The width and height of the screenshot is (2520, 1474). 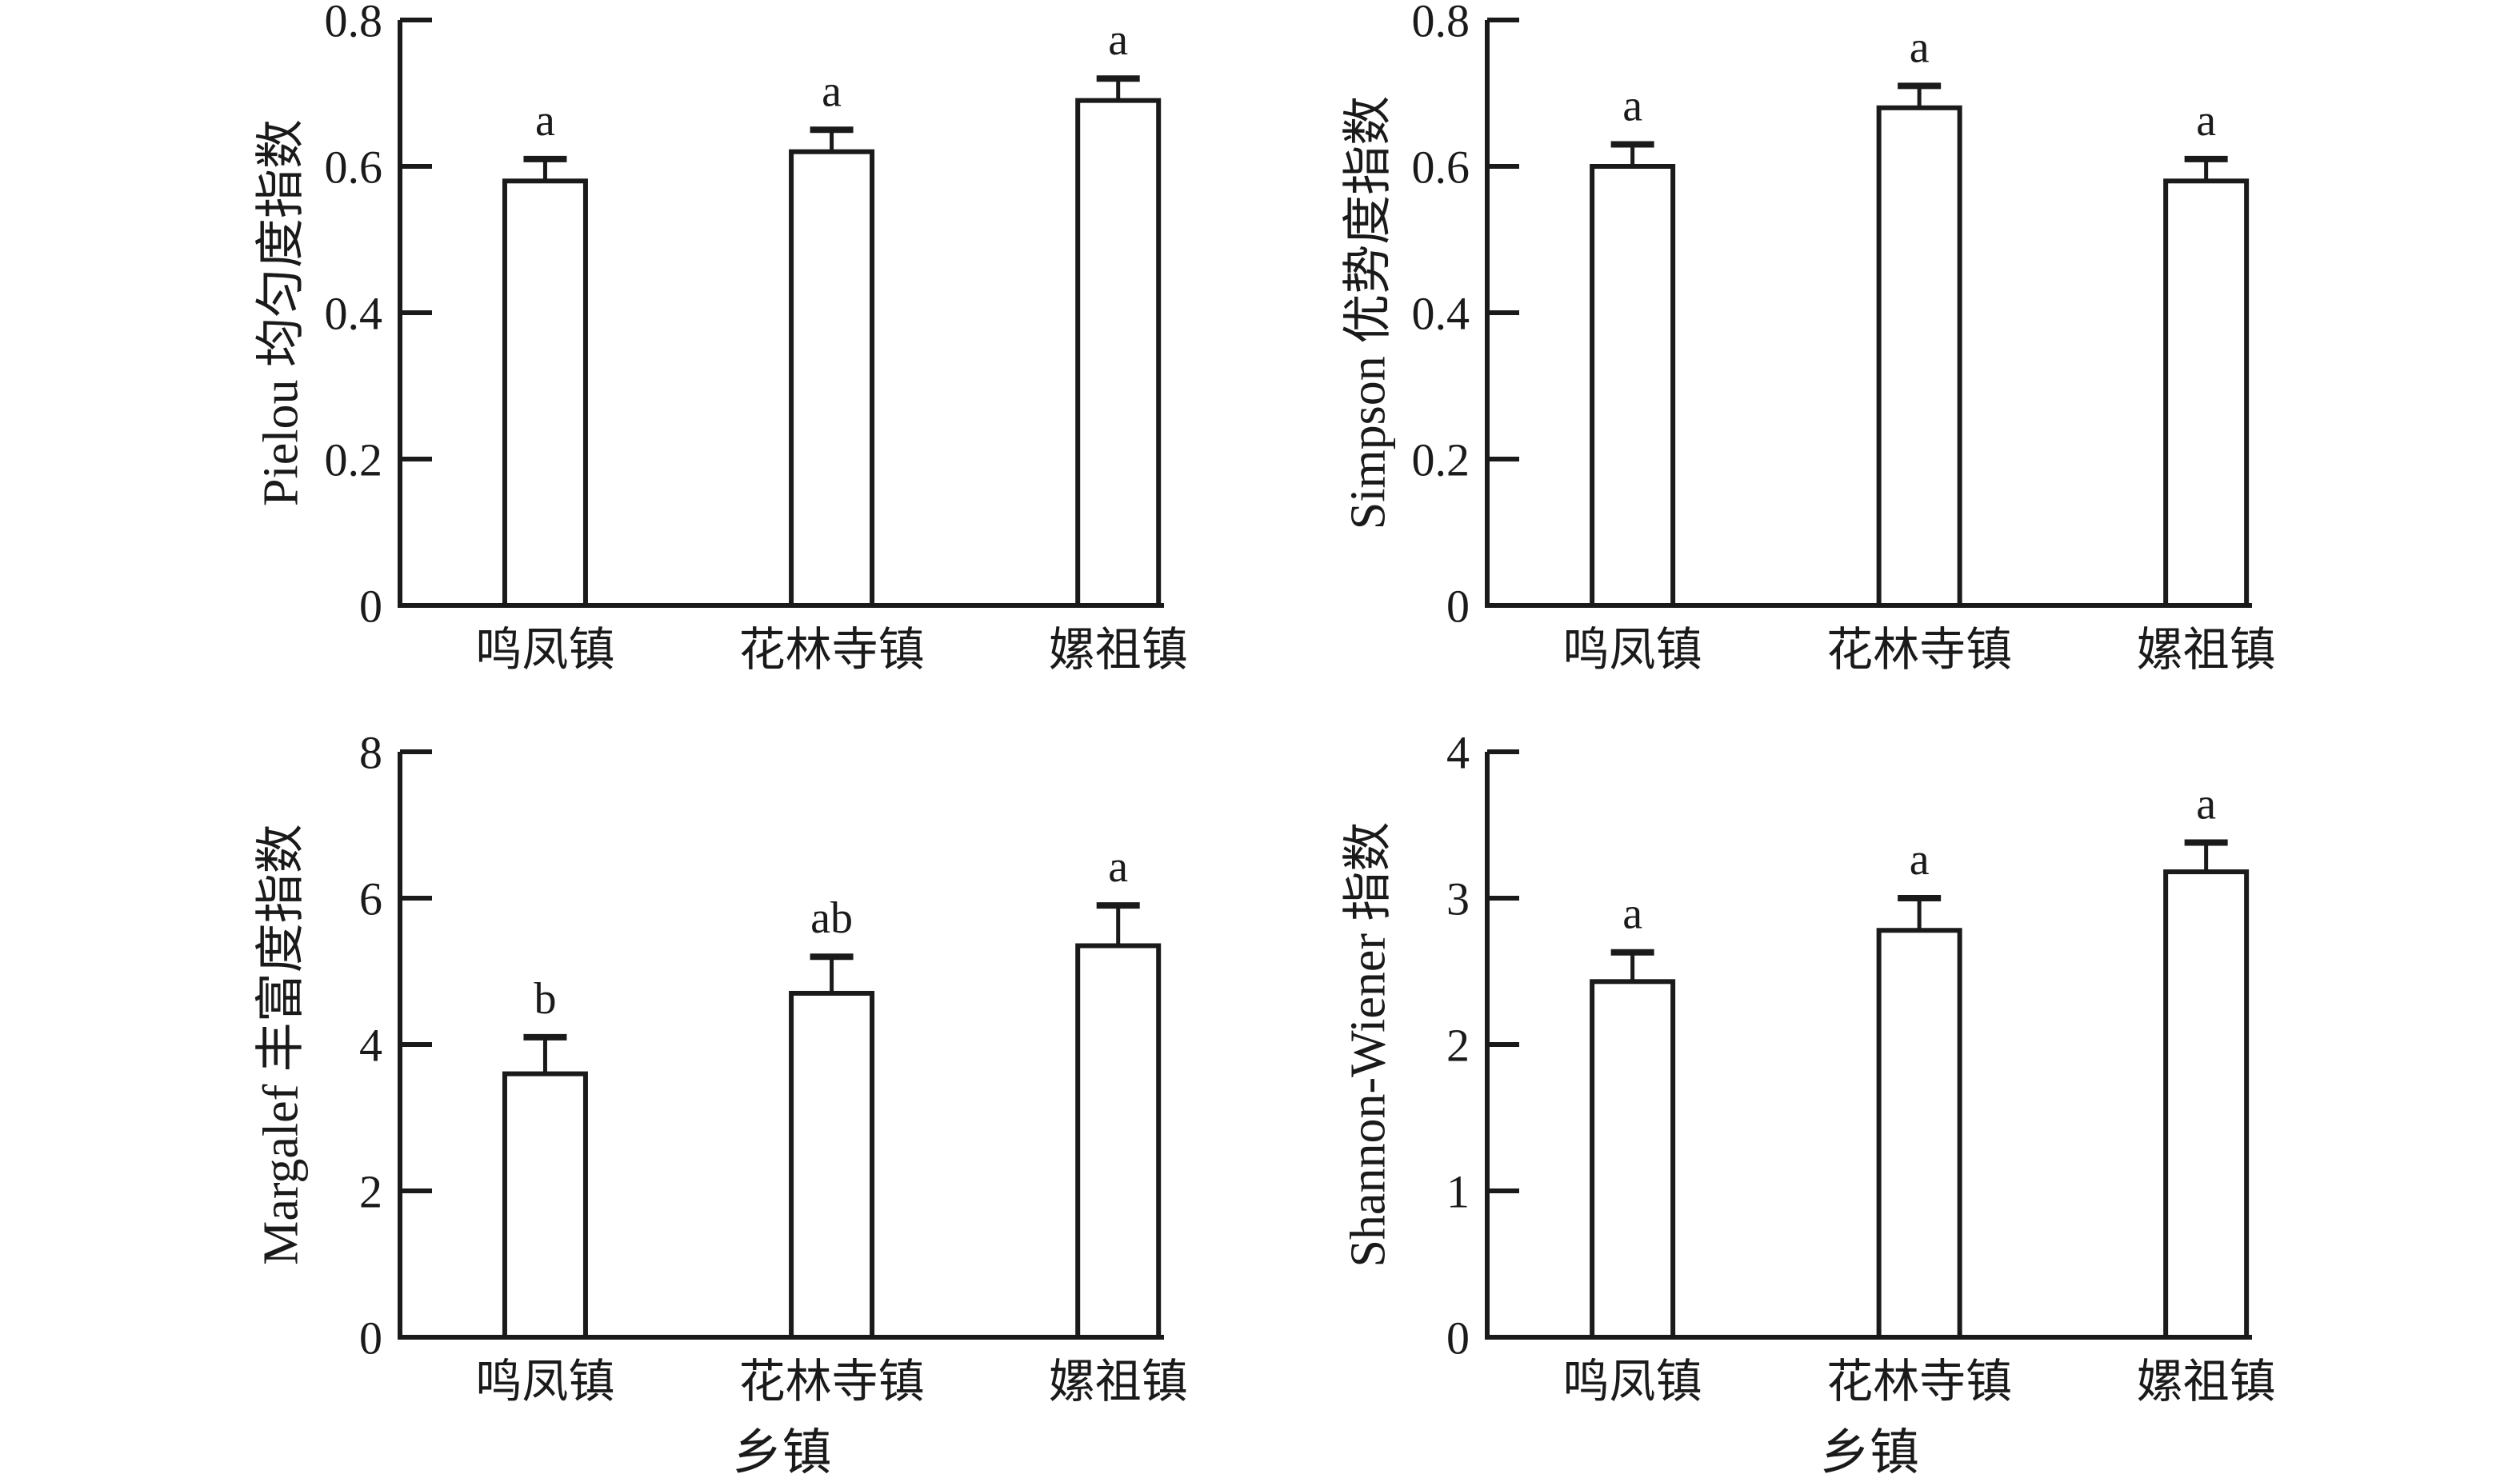 What do you see at coordinates (1369, 1044) in the screenshot?
I see `y-axis-title: Shannon-Wiener 指数` at bounding box center [1369, 1044].